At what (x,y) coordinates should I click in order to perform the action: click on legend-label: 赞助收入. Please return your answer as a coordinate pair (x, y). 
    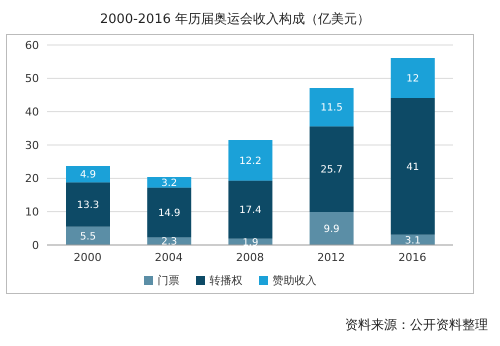
    Looking at the image, I should click on (294, 280).